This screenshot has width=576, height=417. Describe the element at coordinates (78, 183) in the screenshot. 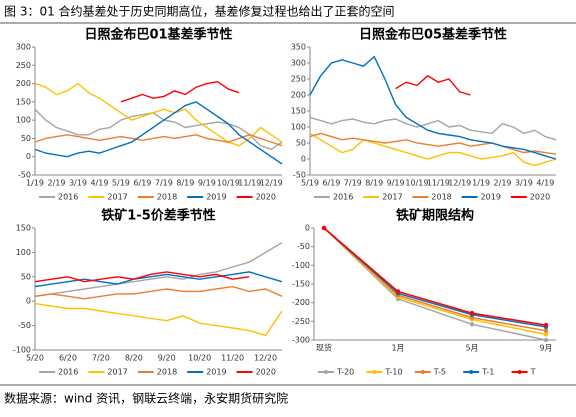

I see `x-tick-label: 3/19` at that location.